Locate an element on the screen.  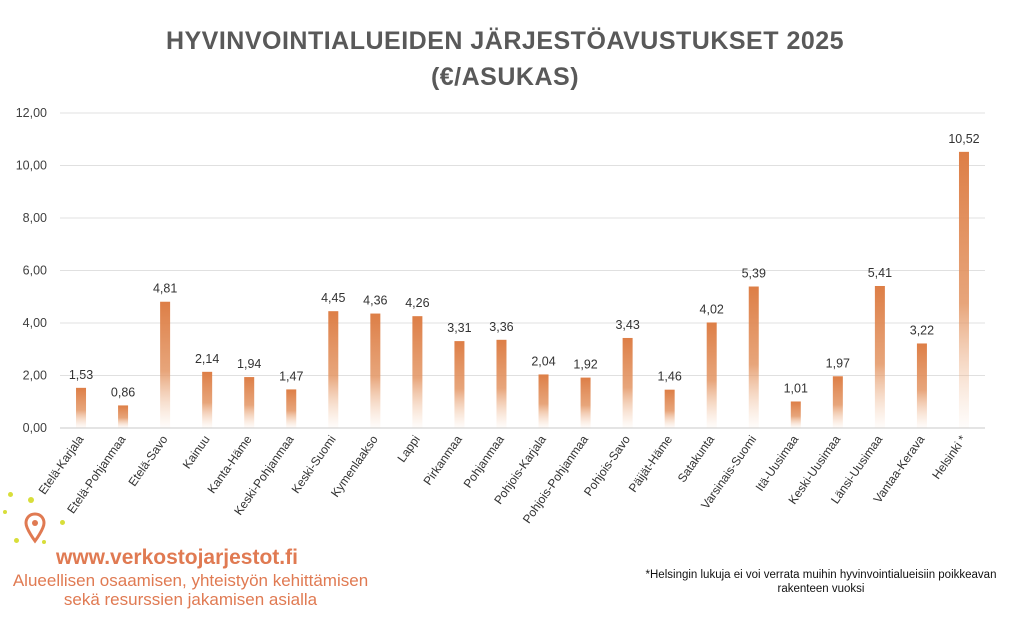
x-tick-label: Pirkanmaa is located at coordinates (443, 459).